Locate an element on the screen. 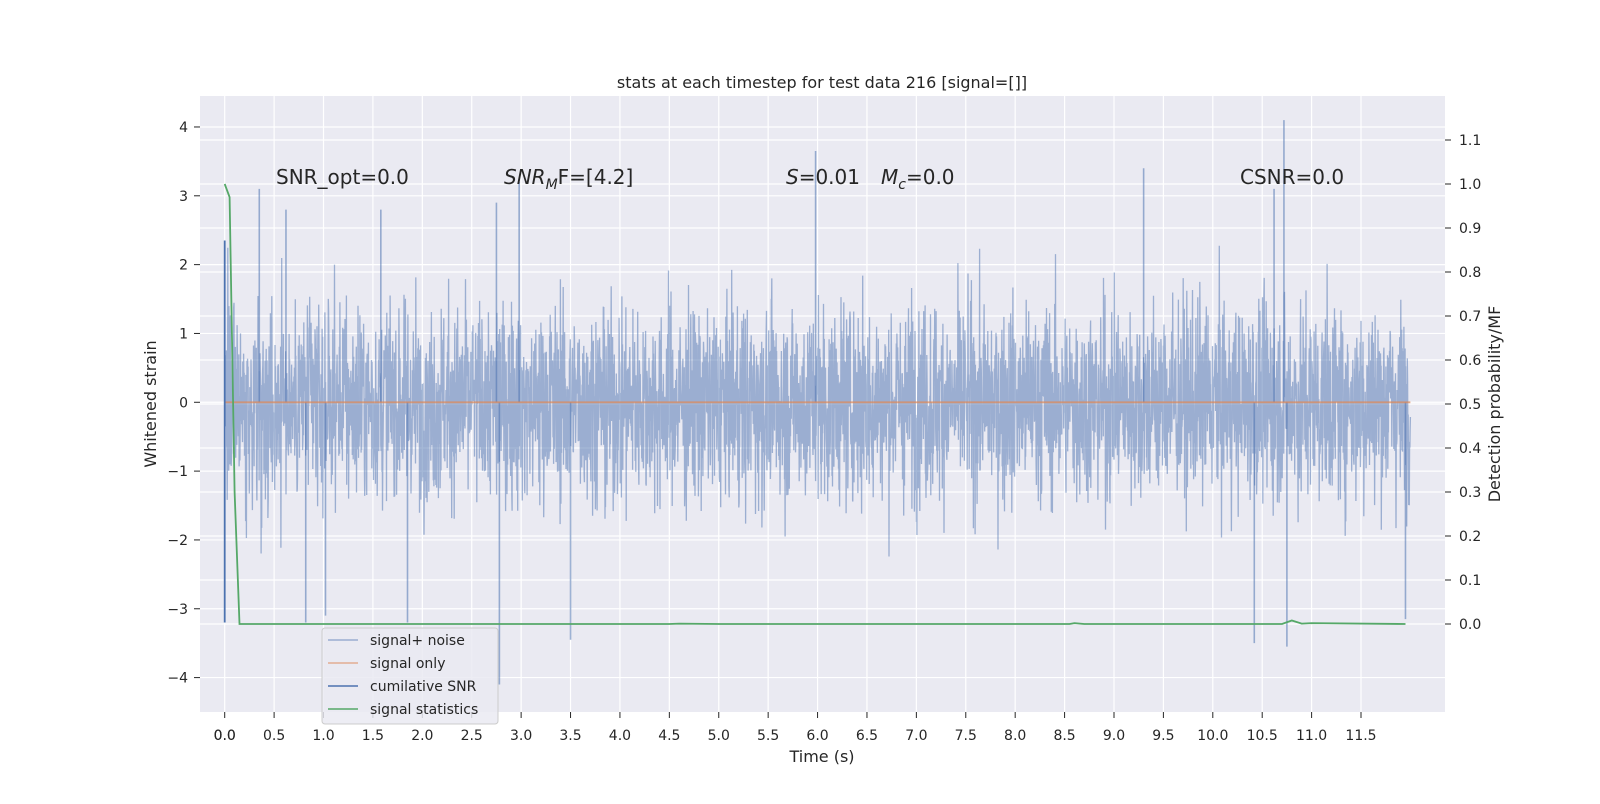 This screenshot has width=1600, height=804. x-tick-label: 9.5 is located at coordinates (1163, 736).